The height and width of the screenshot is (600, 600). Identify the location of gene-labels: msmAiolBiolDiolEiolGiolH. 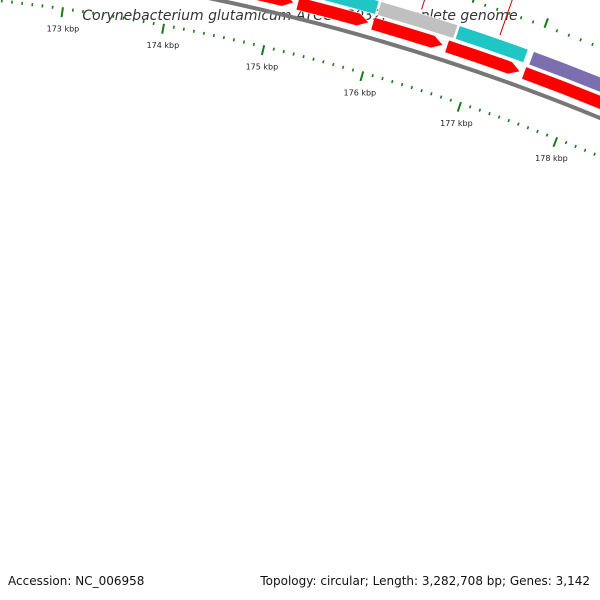
(467, 18).